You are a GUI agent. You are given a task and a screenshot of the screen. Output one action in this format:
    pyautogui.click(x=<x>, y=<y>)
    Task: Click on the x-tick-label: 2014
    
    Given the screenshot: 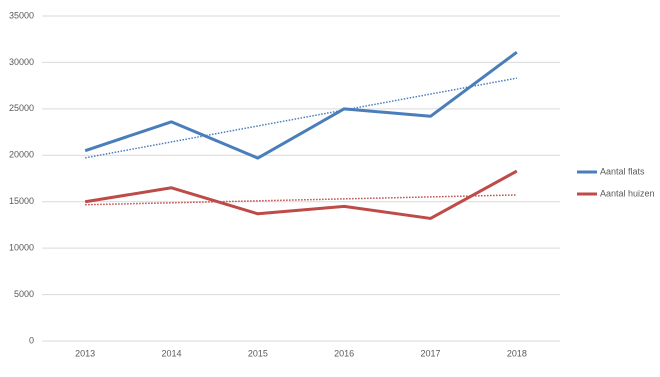 What is the action you would take?
    pyautogui.click(x=171, y=353)
    